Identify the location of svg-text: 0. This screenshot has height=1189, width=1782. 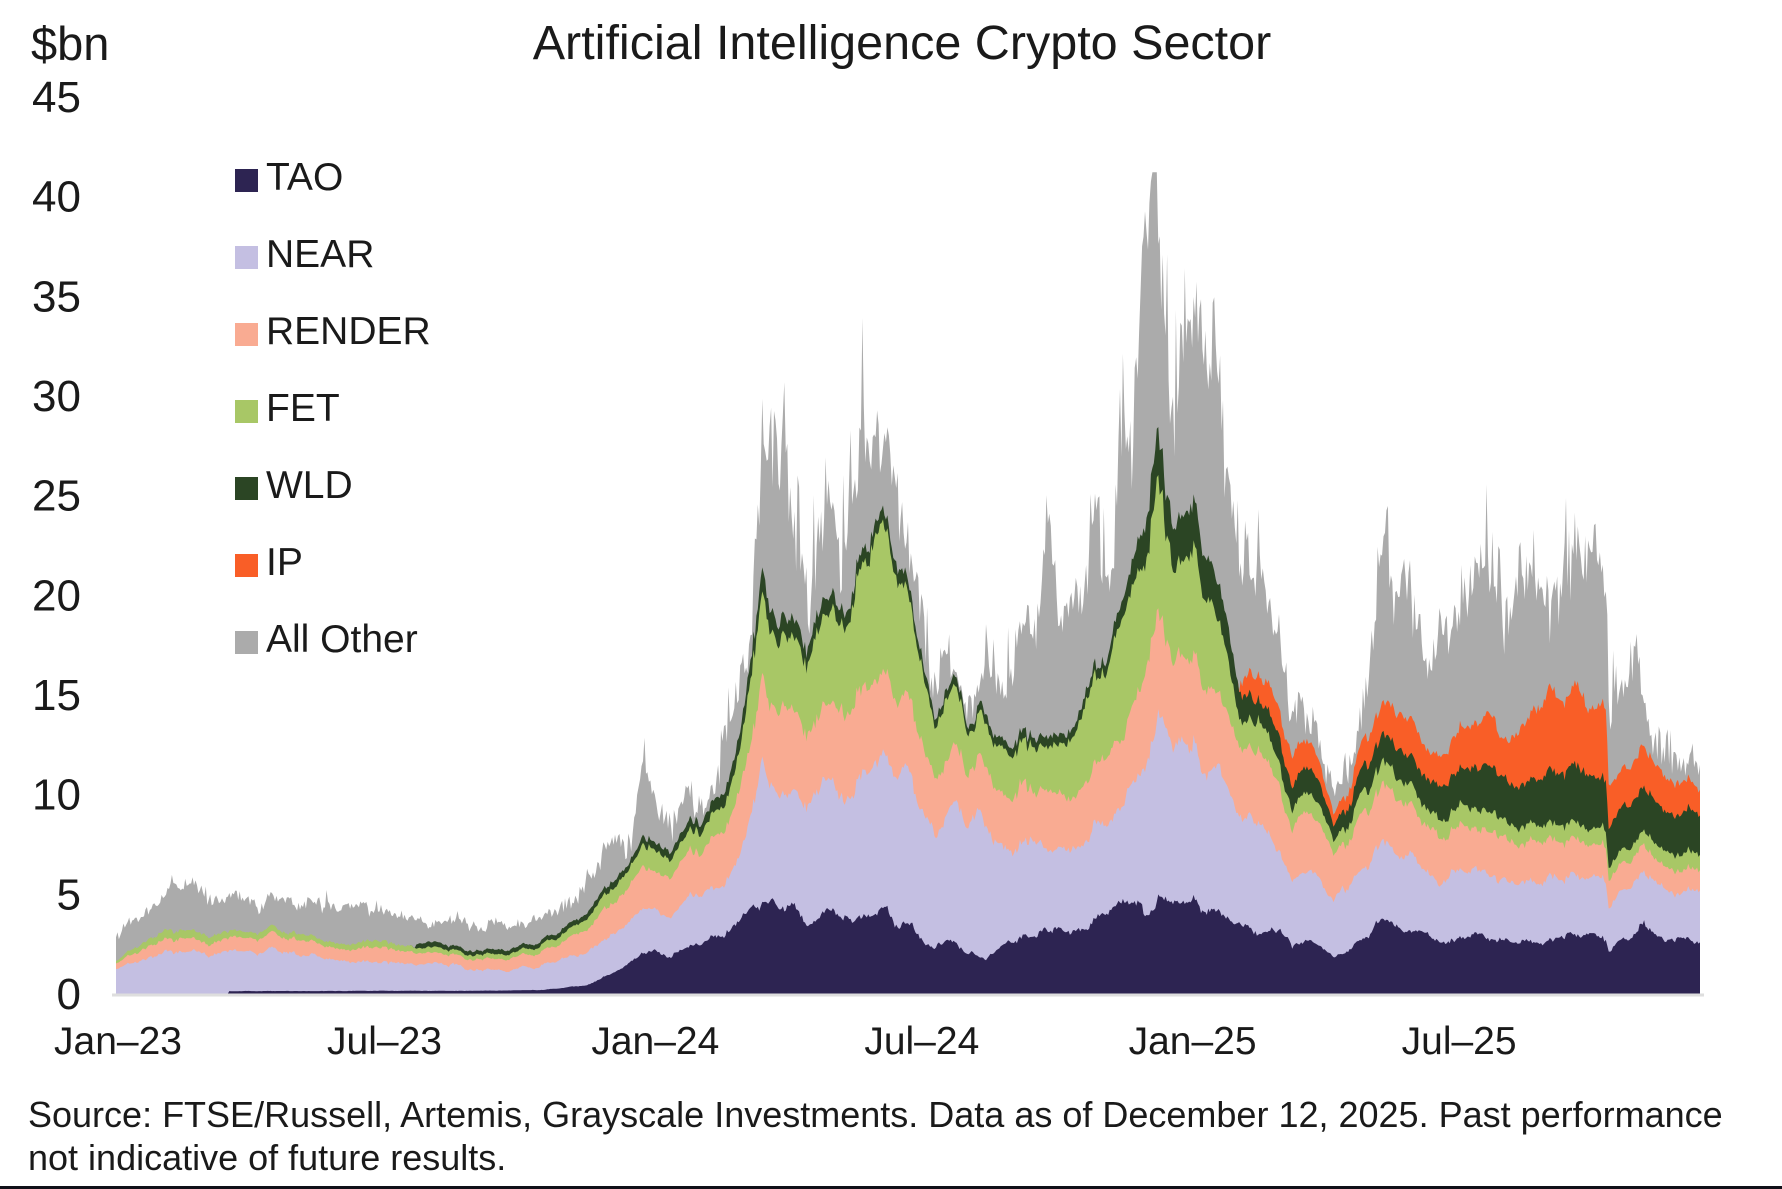
(69, 994).